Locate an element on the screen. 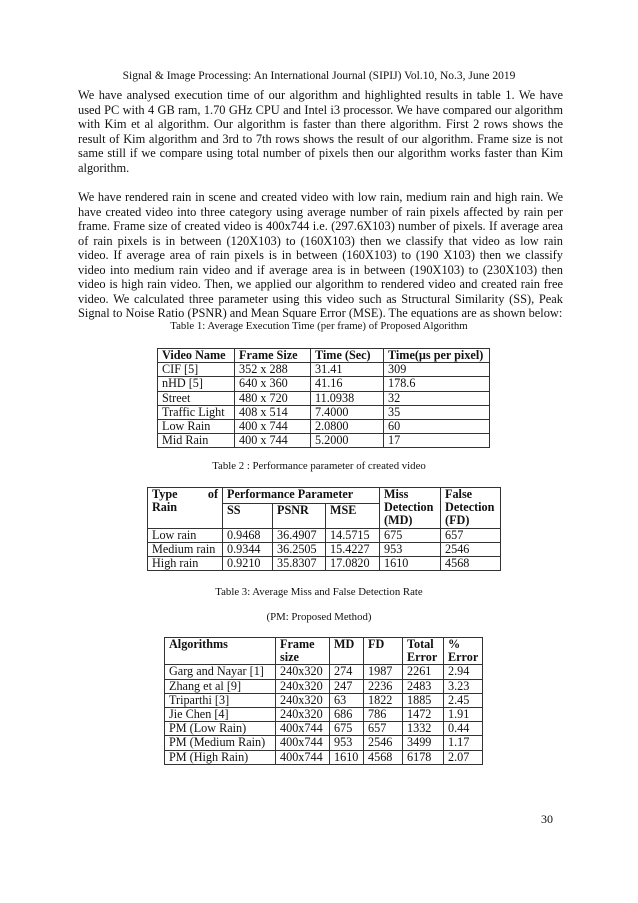 The image size is (638, 903). header-mse: MSE is located at coordinates (352, 515).